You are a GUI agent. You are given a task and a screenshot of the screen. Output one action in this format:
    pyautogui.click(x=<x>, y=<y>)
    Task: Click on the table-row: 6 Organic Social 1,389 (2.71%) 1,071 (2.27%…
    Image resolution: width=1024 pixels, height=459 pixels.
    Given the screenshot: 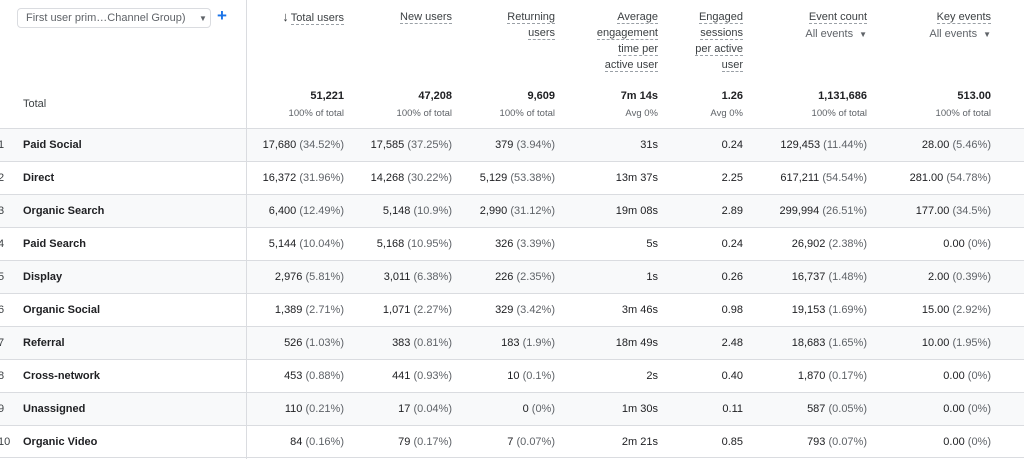 What is the action you would take?
    pyautogui.click(x=512, y=310)
    